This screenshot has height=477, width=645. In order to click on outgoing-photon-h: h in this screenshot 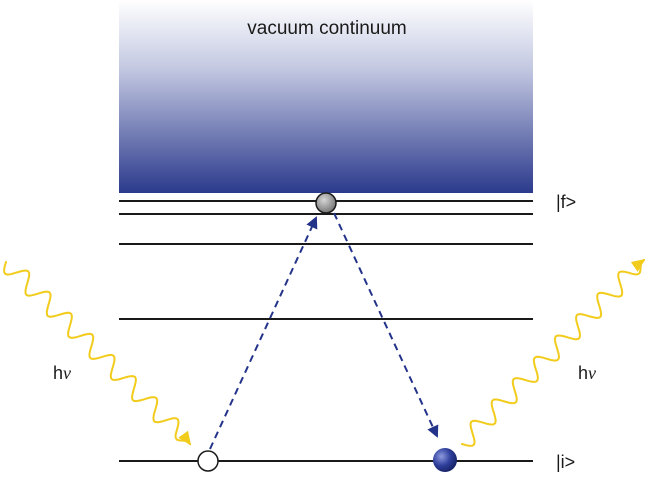, I will do `click(583, 373)`.